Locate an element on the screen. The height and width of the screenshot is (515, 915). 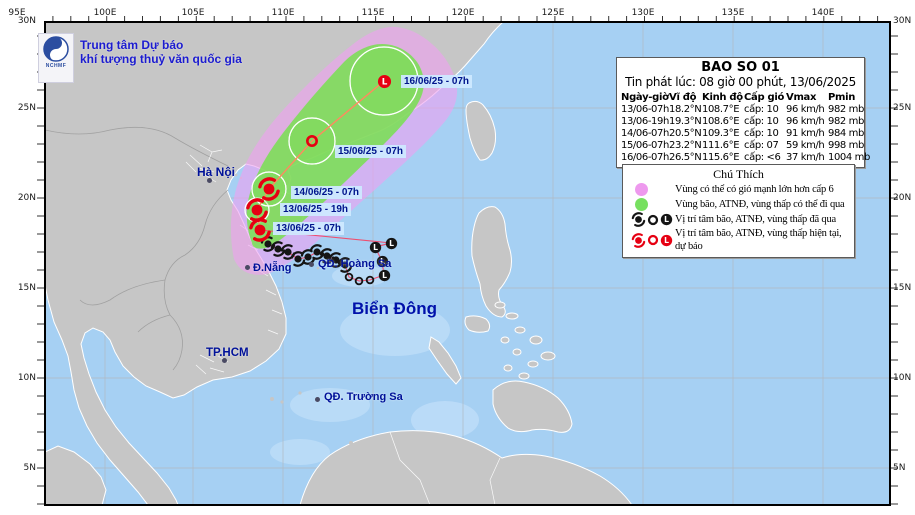
agency-name-line1: Trung tâm Dự báo is located at coordinates (132, 45).